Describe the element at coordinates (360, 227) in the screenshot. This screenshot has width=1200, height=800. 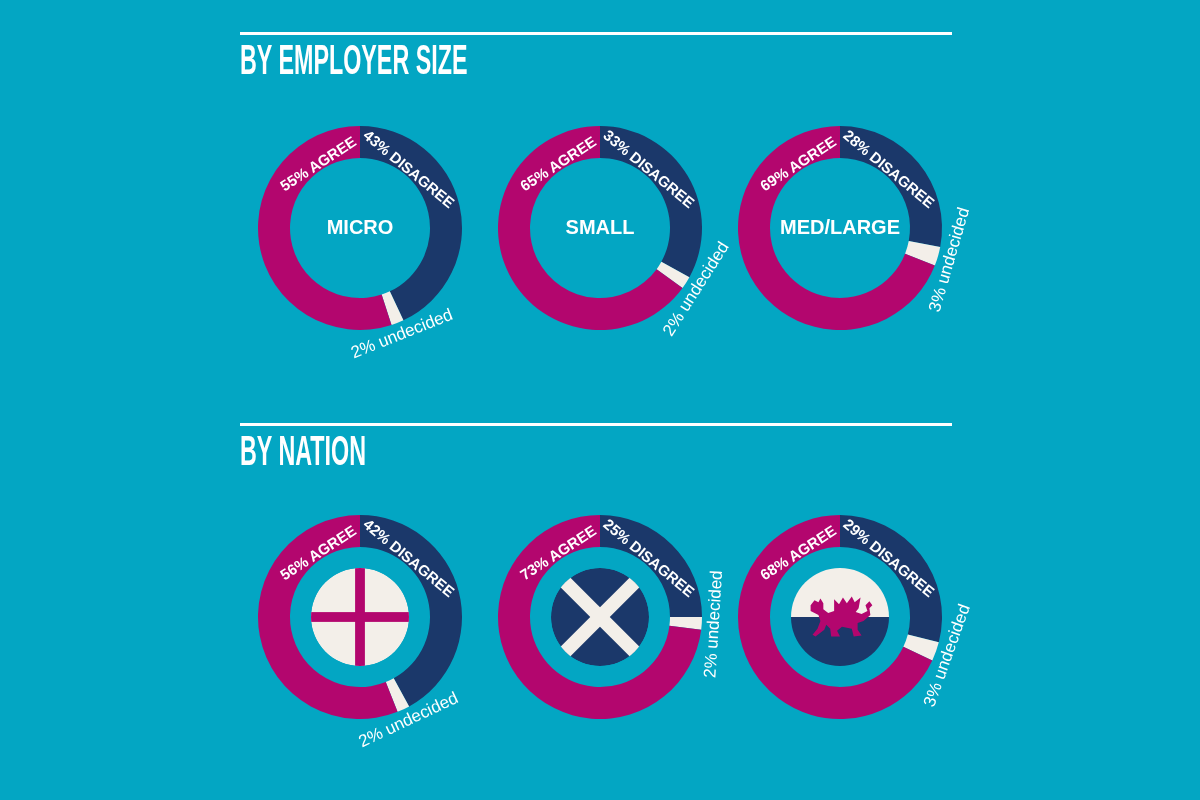
I see `text: MICRO` at that location.